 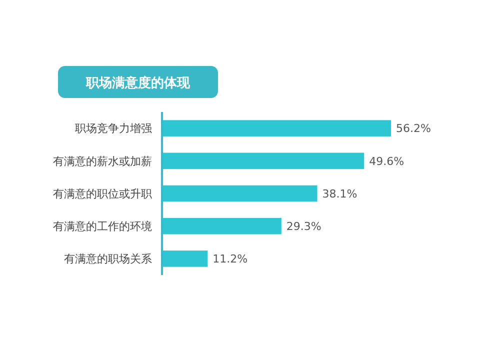 What do you see at coordinates (230, 259) in the screenshot?
I see `data-label: 11.2%` at bounding box center [230, 259].